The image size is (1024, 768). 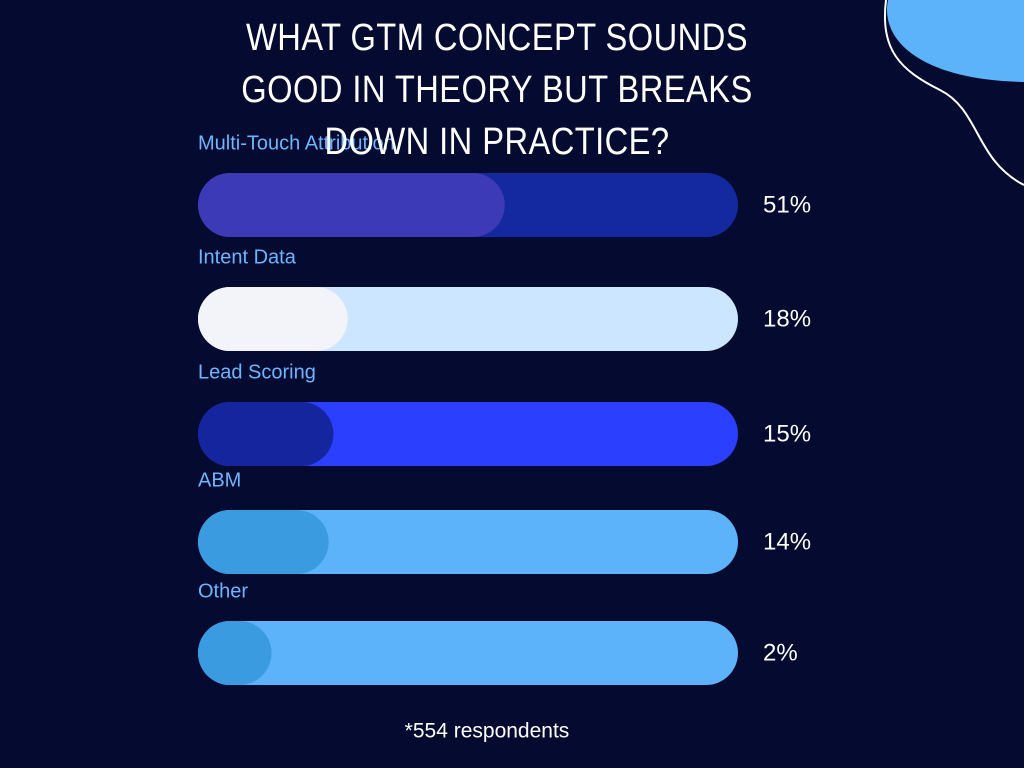 What do you see at coordinates (296, 143) in the screenshot?
I see `category-label: Multi-Touch Attribution` at bounding box center [296, 143].